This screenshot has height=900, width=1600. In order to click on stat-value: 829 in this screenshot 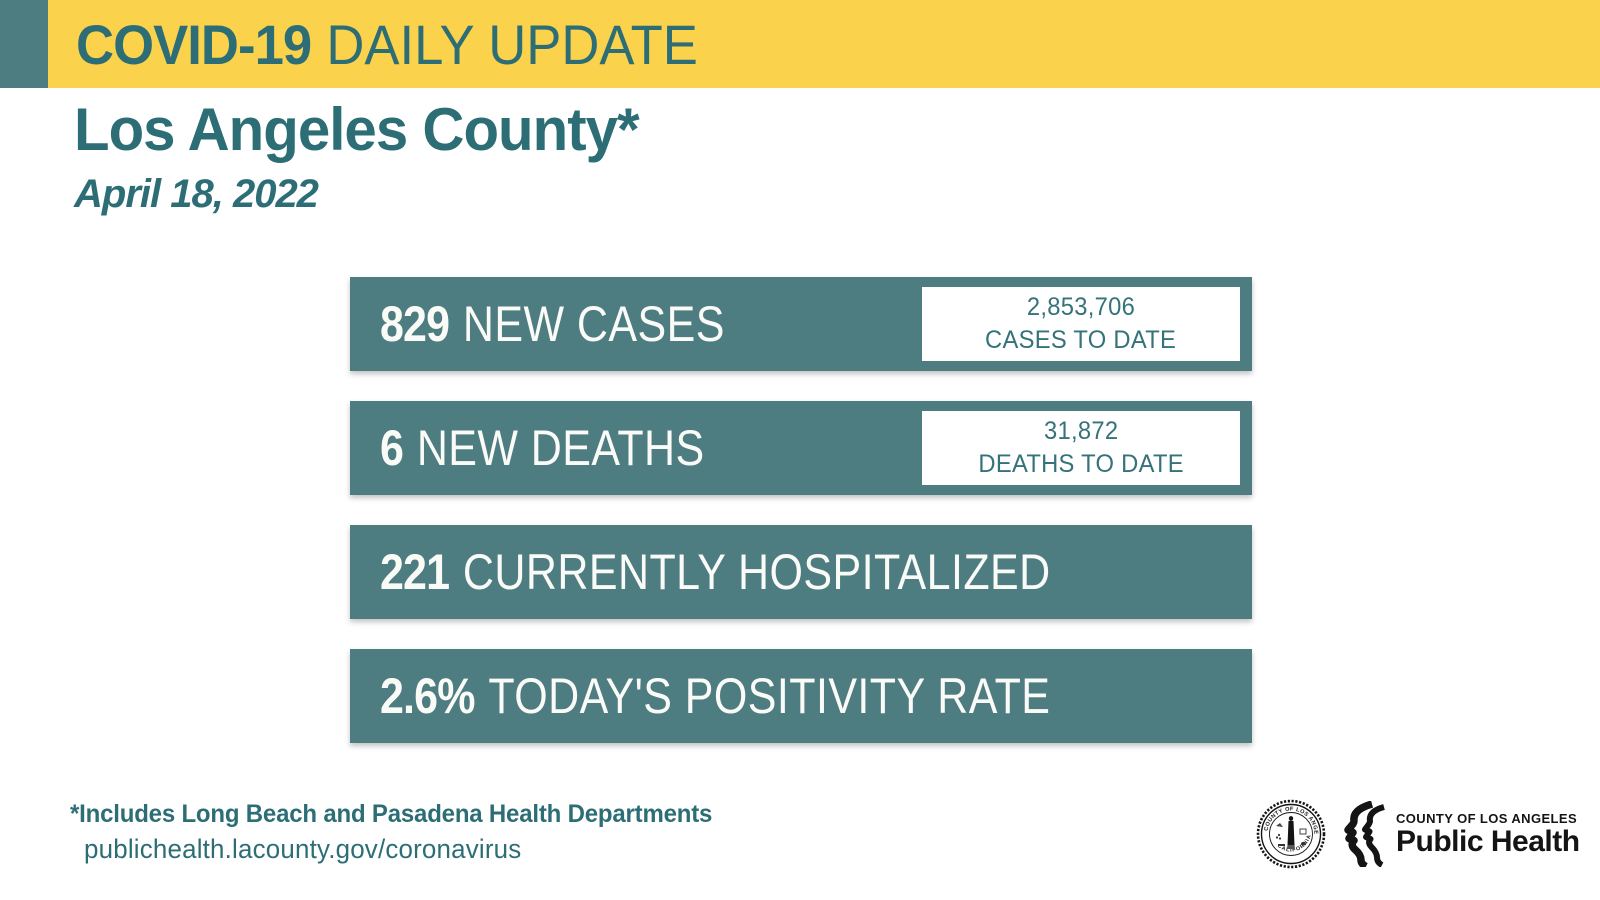, I will do `click(415, 324)`.